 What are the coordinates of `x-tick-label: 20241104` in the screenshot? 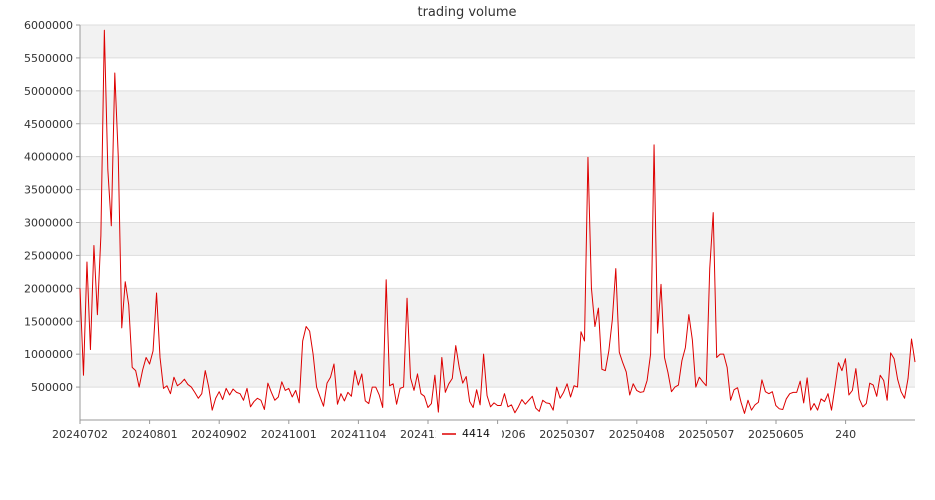 It's located at (358, 434).